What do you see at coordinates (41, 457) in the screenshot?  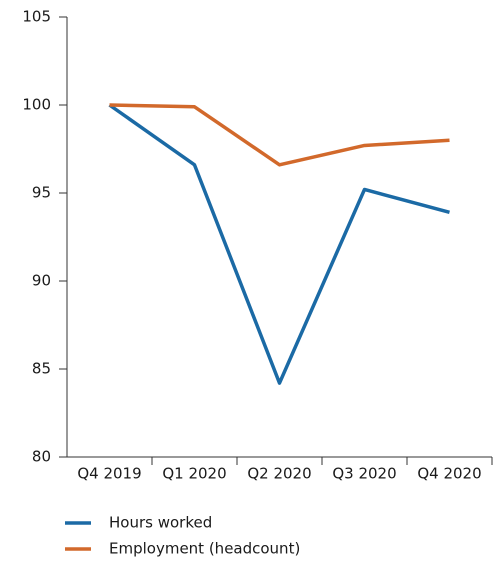 I see `y-tick-label: 80` at bounding box center [41, 457].